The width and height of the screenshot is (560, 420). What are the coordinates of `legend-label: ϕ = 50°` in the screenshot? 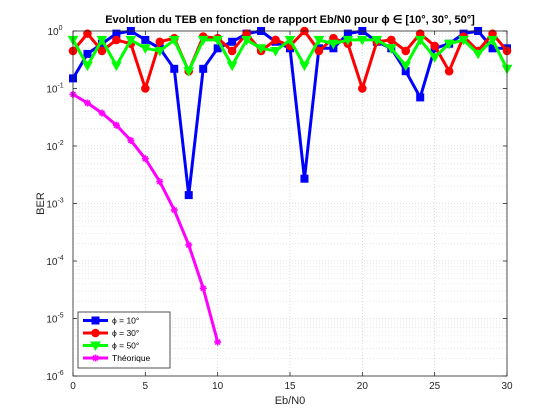 It's located at (125, 346).